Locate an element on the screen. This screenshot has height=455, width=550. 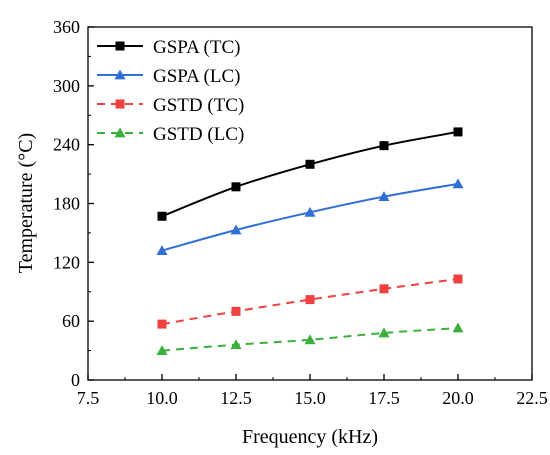
y-tick-label: 300 is located at coordinates (66, 86).